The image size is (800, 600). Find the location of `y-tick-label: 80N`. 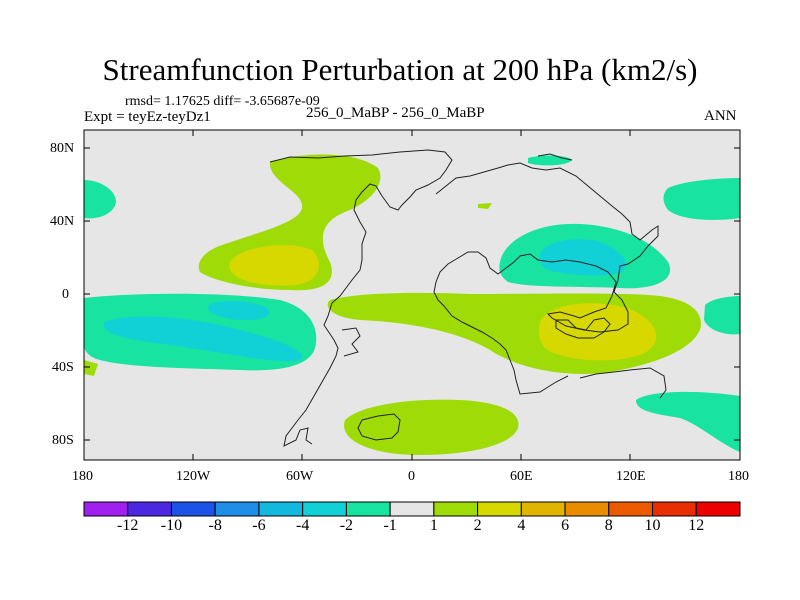

y-tick-label: 80N is located at coordinates (62, 148).